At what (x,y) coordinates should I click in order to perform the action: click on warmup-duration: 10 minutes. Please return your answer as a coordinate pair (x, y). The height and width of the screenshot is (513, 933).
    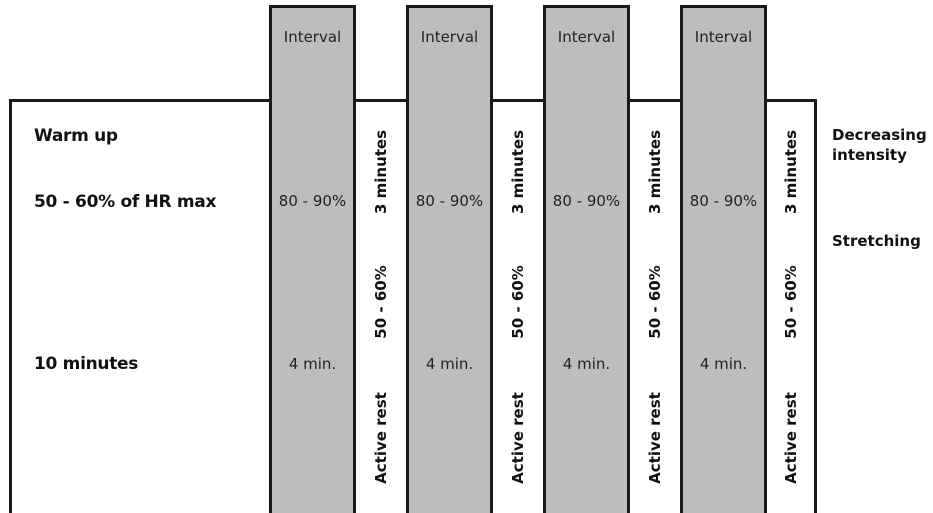
    Looking at the image, I should click on (86, 364).